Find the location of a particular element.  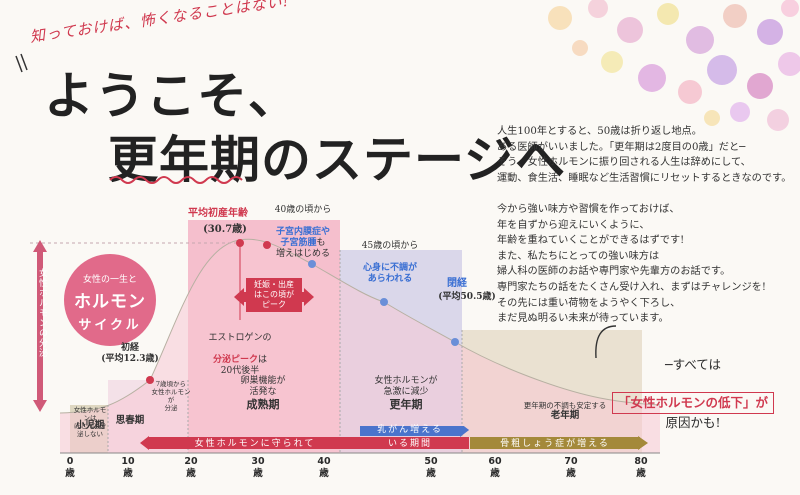

point-estrogen-peak is located at coordinates (240, 243).